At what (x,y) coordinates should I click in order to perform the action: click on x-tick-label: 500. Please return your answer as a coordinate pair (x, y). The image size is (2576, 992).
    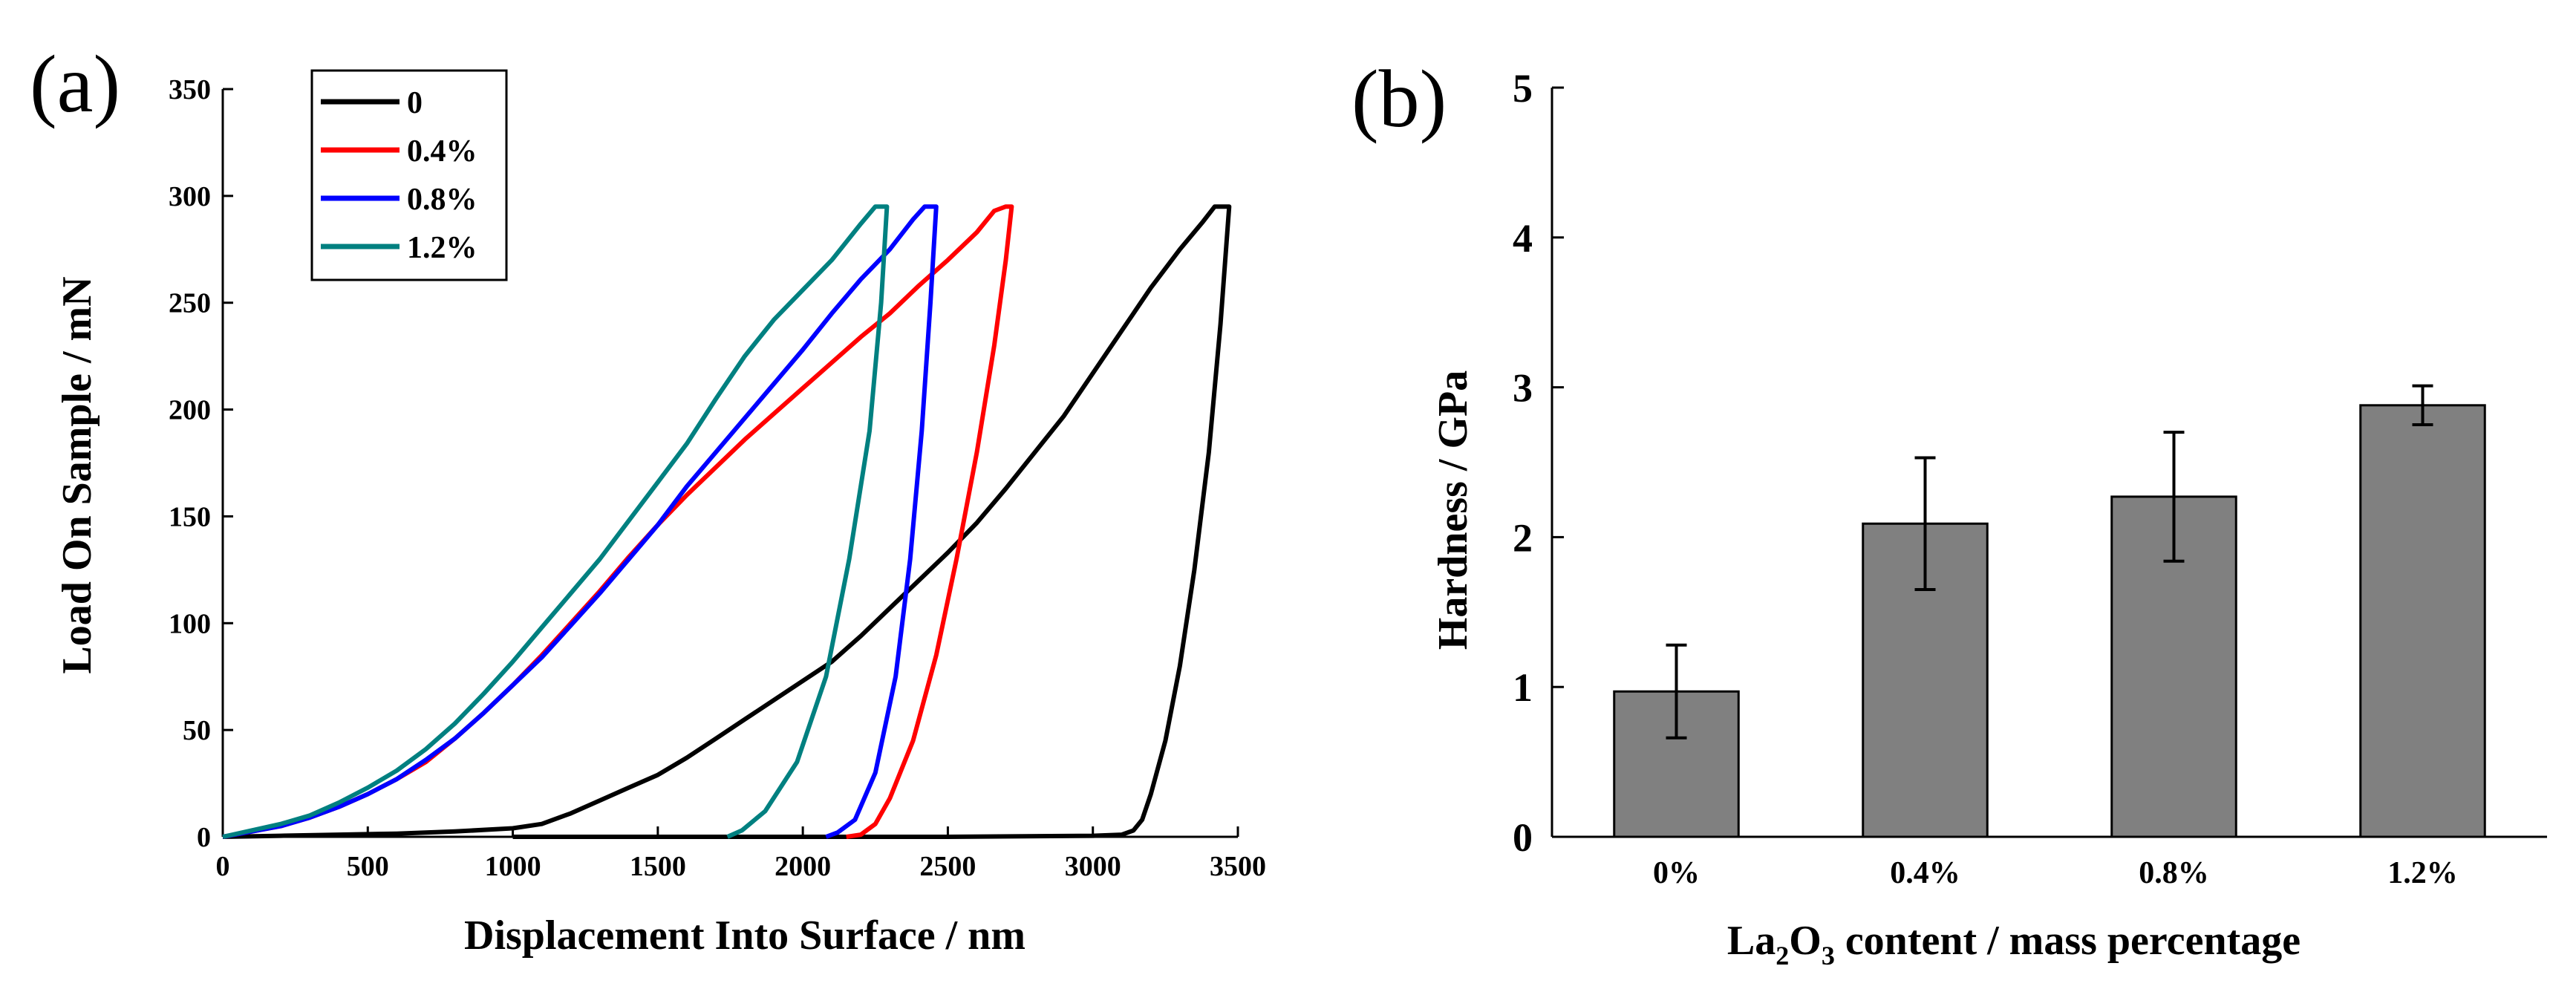
    Looking at the image, I should click on (368, 866).